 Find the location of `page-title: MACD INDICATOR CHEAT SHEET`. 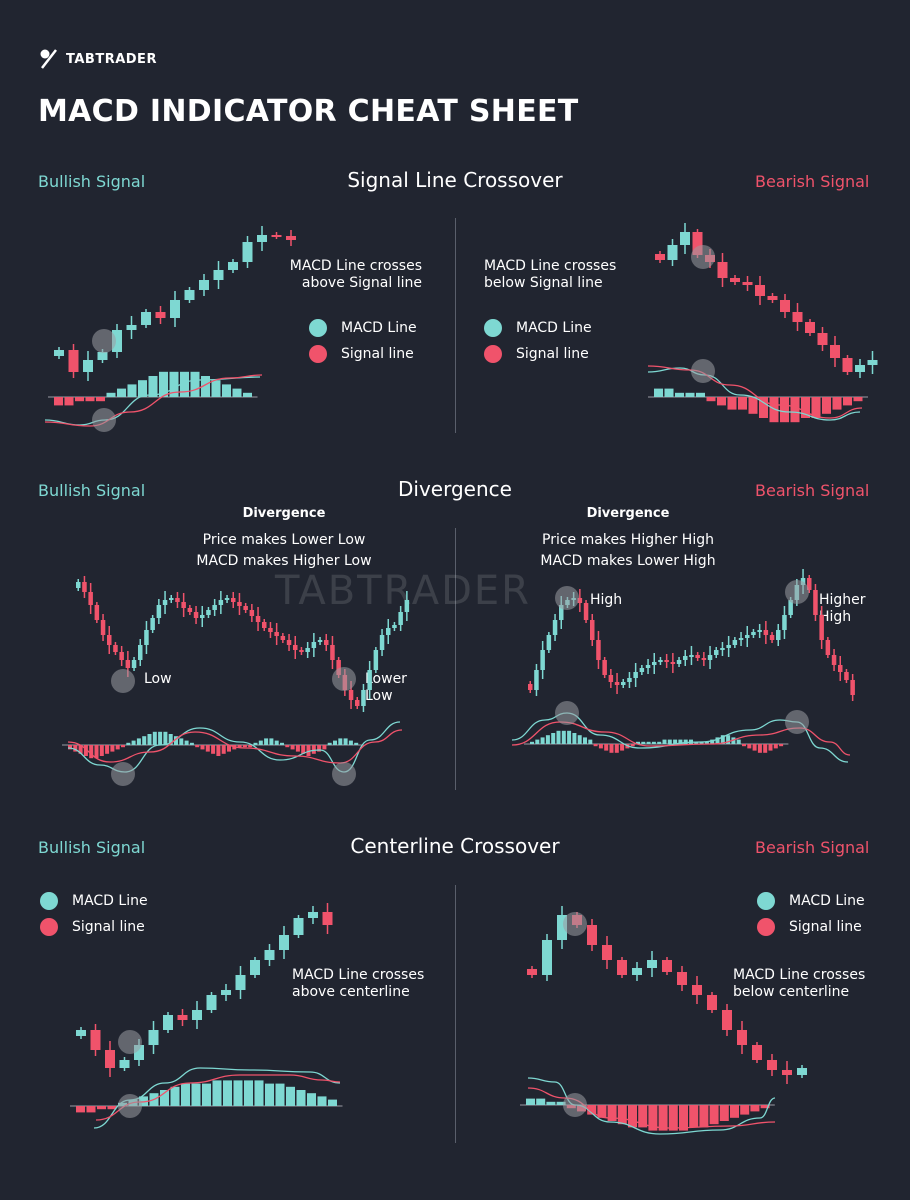

page-title: MACD INDICATOR CHEAT SHEET is located at coordinates (308, 111).